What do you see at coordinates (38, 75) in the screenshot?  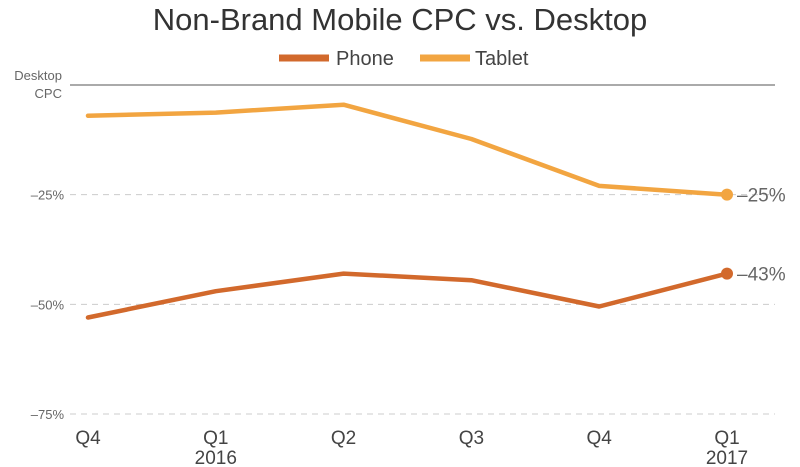 I see `y-axis-top-label-line-1: Desktop` at bounding box center [38, 75].